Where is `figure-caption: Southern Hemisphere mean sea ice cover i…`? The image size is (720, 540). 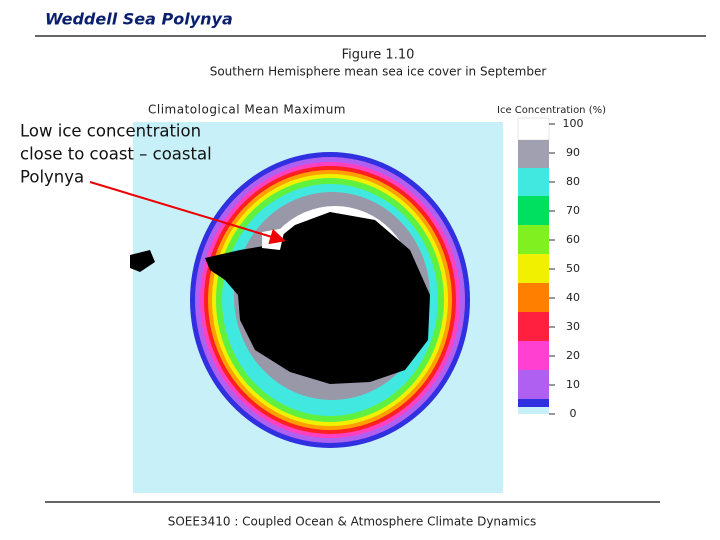 figure-caption: Southern Hemisphere mean sea ice cover i… is located at coordinates (378, 72).